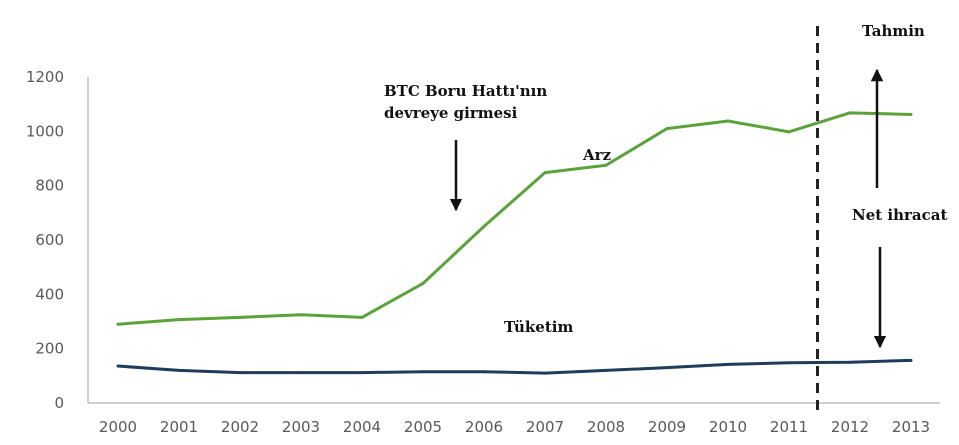 The width and height of the screenshot is (959, 445). What do you see at coordinates (118, 427) in the screenshot?
I see `x-tick-label: 2000` at bounding box center [118, 427].